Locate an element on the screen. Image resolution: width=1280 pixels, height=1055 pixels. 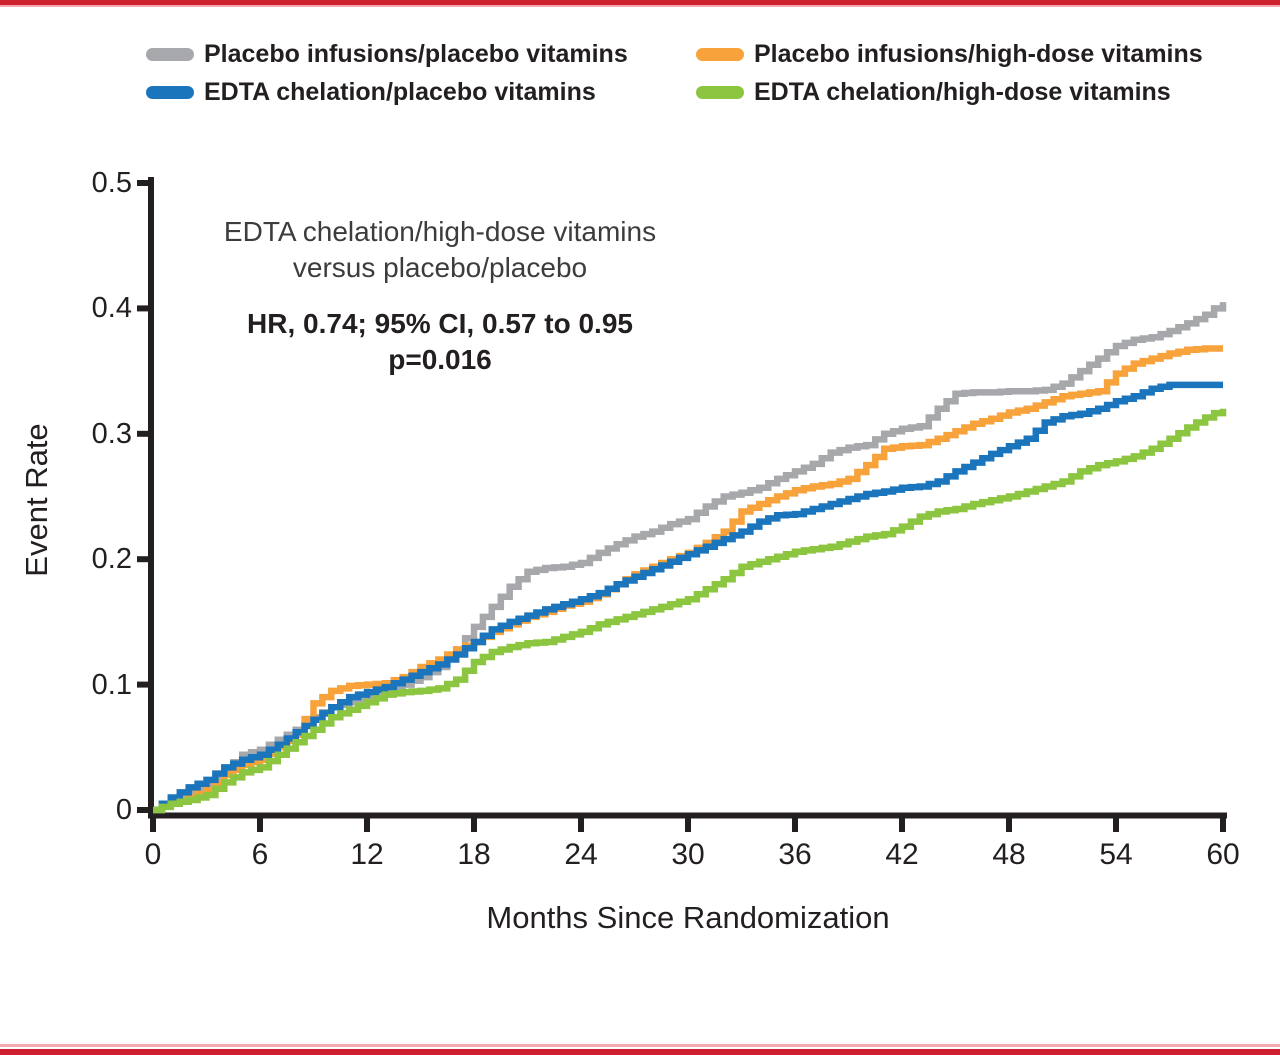
annotation-stats: HR, 0.74; 95% CI, 0.57 to 0.95 p=0.016 is located at coordinates (440, 342).